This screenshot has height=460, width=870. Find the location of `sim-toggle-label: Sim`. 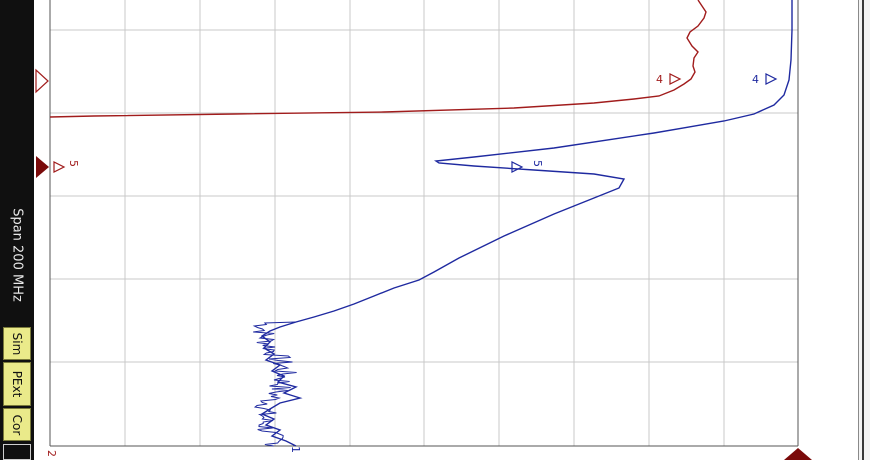

sim-toggle-label: Sim is located at coordinates (17, 343).